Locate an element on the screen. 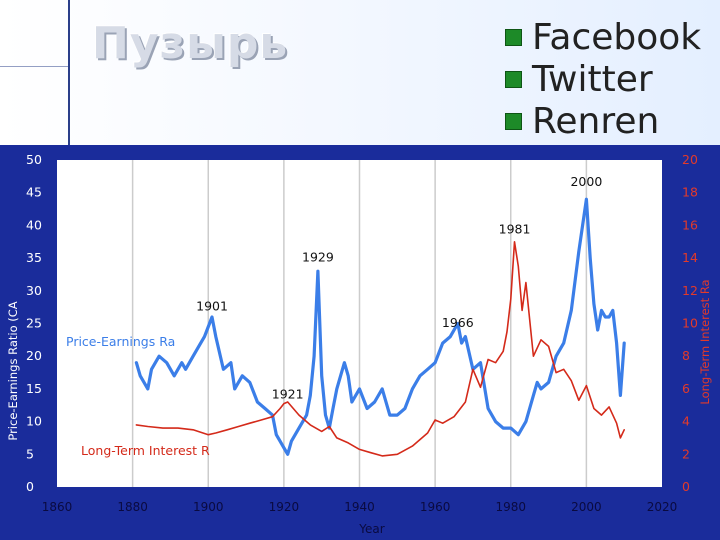 The height and width of the screenshot is (540, 720). series-label-rate: Long-Term Interest R is located at coordinates (145, 450).